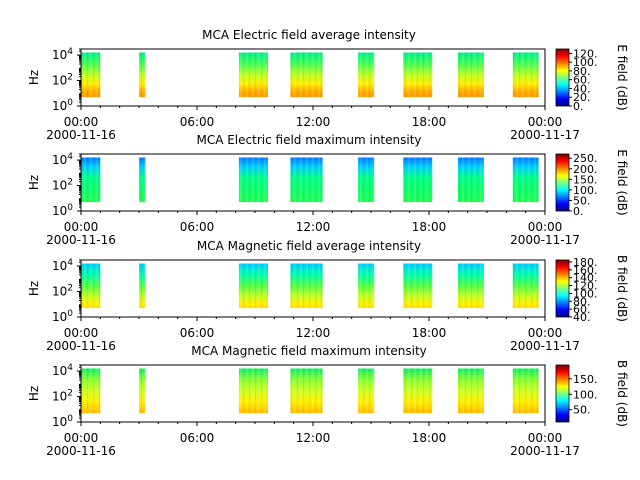 This screenshot has width=640, height=480. What do you see at coordinates (585, 158) in the screenshot?
I see `colorbar-tick-label: 250.` at bounding box center [585, 158].